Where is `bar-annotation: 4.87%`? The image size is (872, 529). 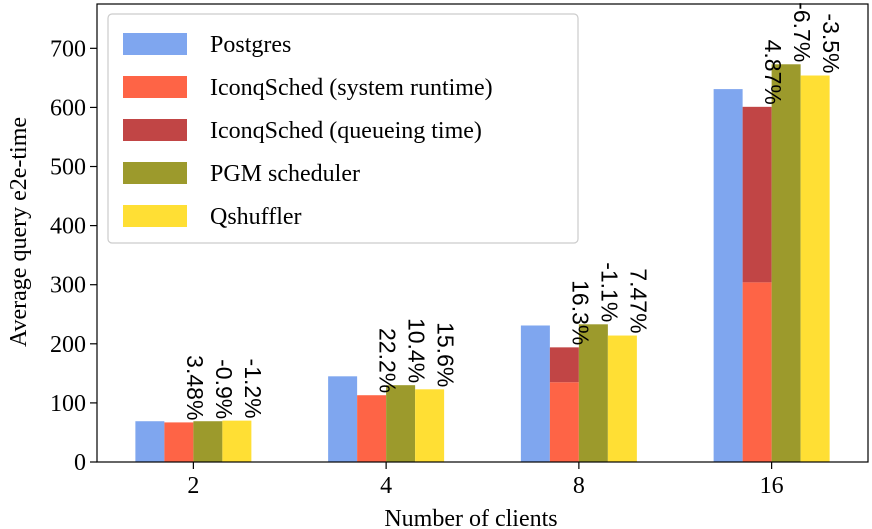
bar-annotation: 4.87% is located at coordinates (773, 72).